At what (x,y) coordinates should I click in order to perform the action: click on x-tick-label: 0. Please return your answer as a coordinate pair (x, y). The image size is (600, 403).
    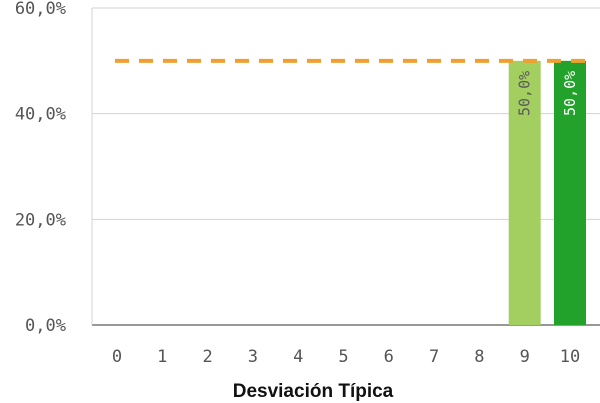
    Looking at the image, I should click on (117, 357).